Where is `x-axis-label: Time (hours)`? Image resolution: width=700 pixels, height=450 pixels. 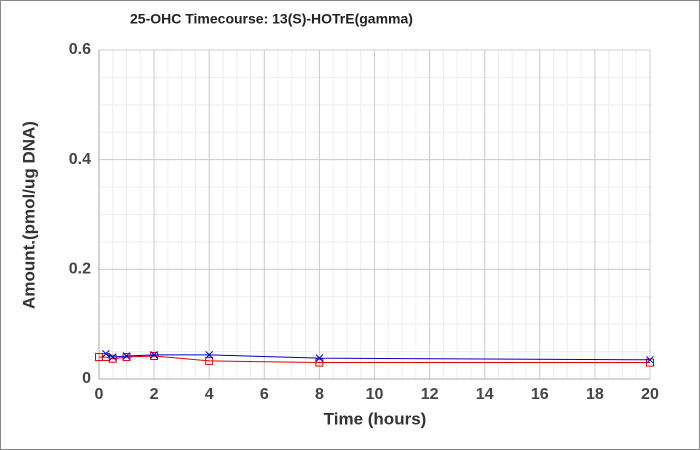
x-axis-label: Time (hours) is located at coordinates (375, 418).